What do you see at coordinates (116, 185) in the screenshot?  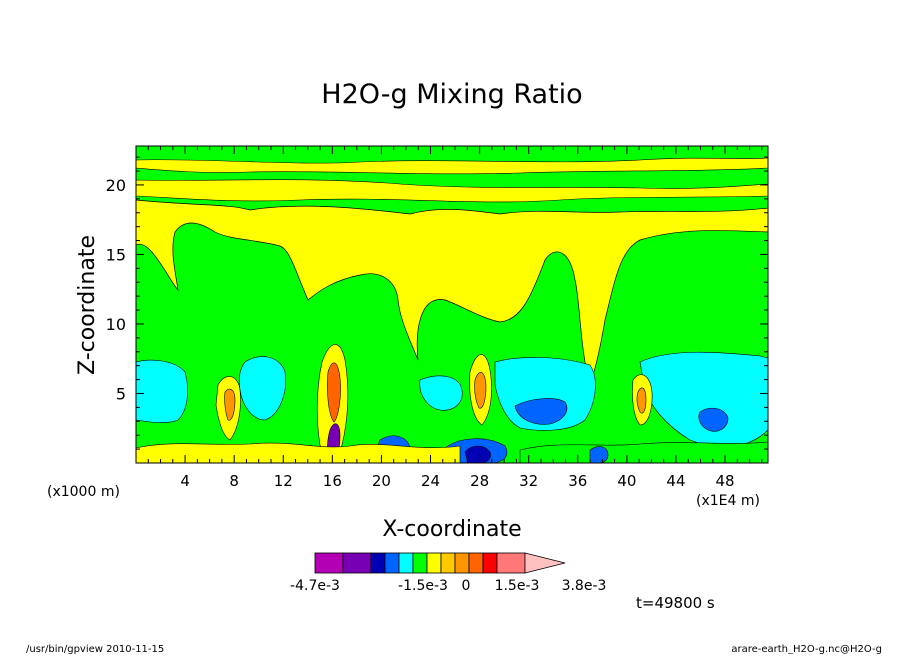 I see `y-tick-label: 20` at bounding box center [116, 185].